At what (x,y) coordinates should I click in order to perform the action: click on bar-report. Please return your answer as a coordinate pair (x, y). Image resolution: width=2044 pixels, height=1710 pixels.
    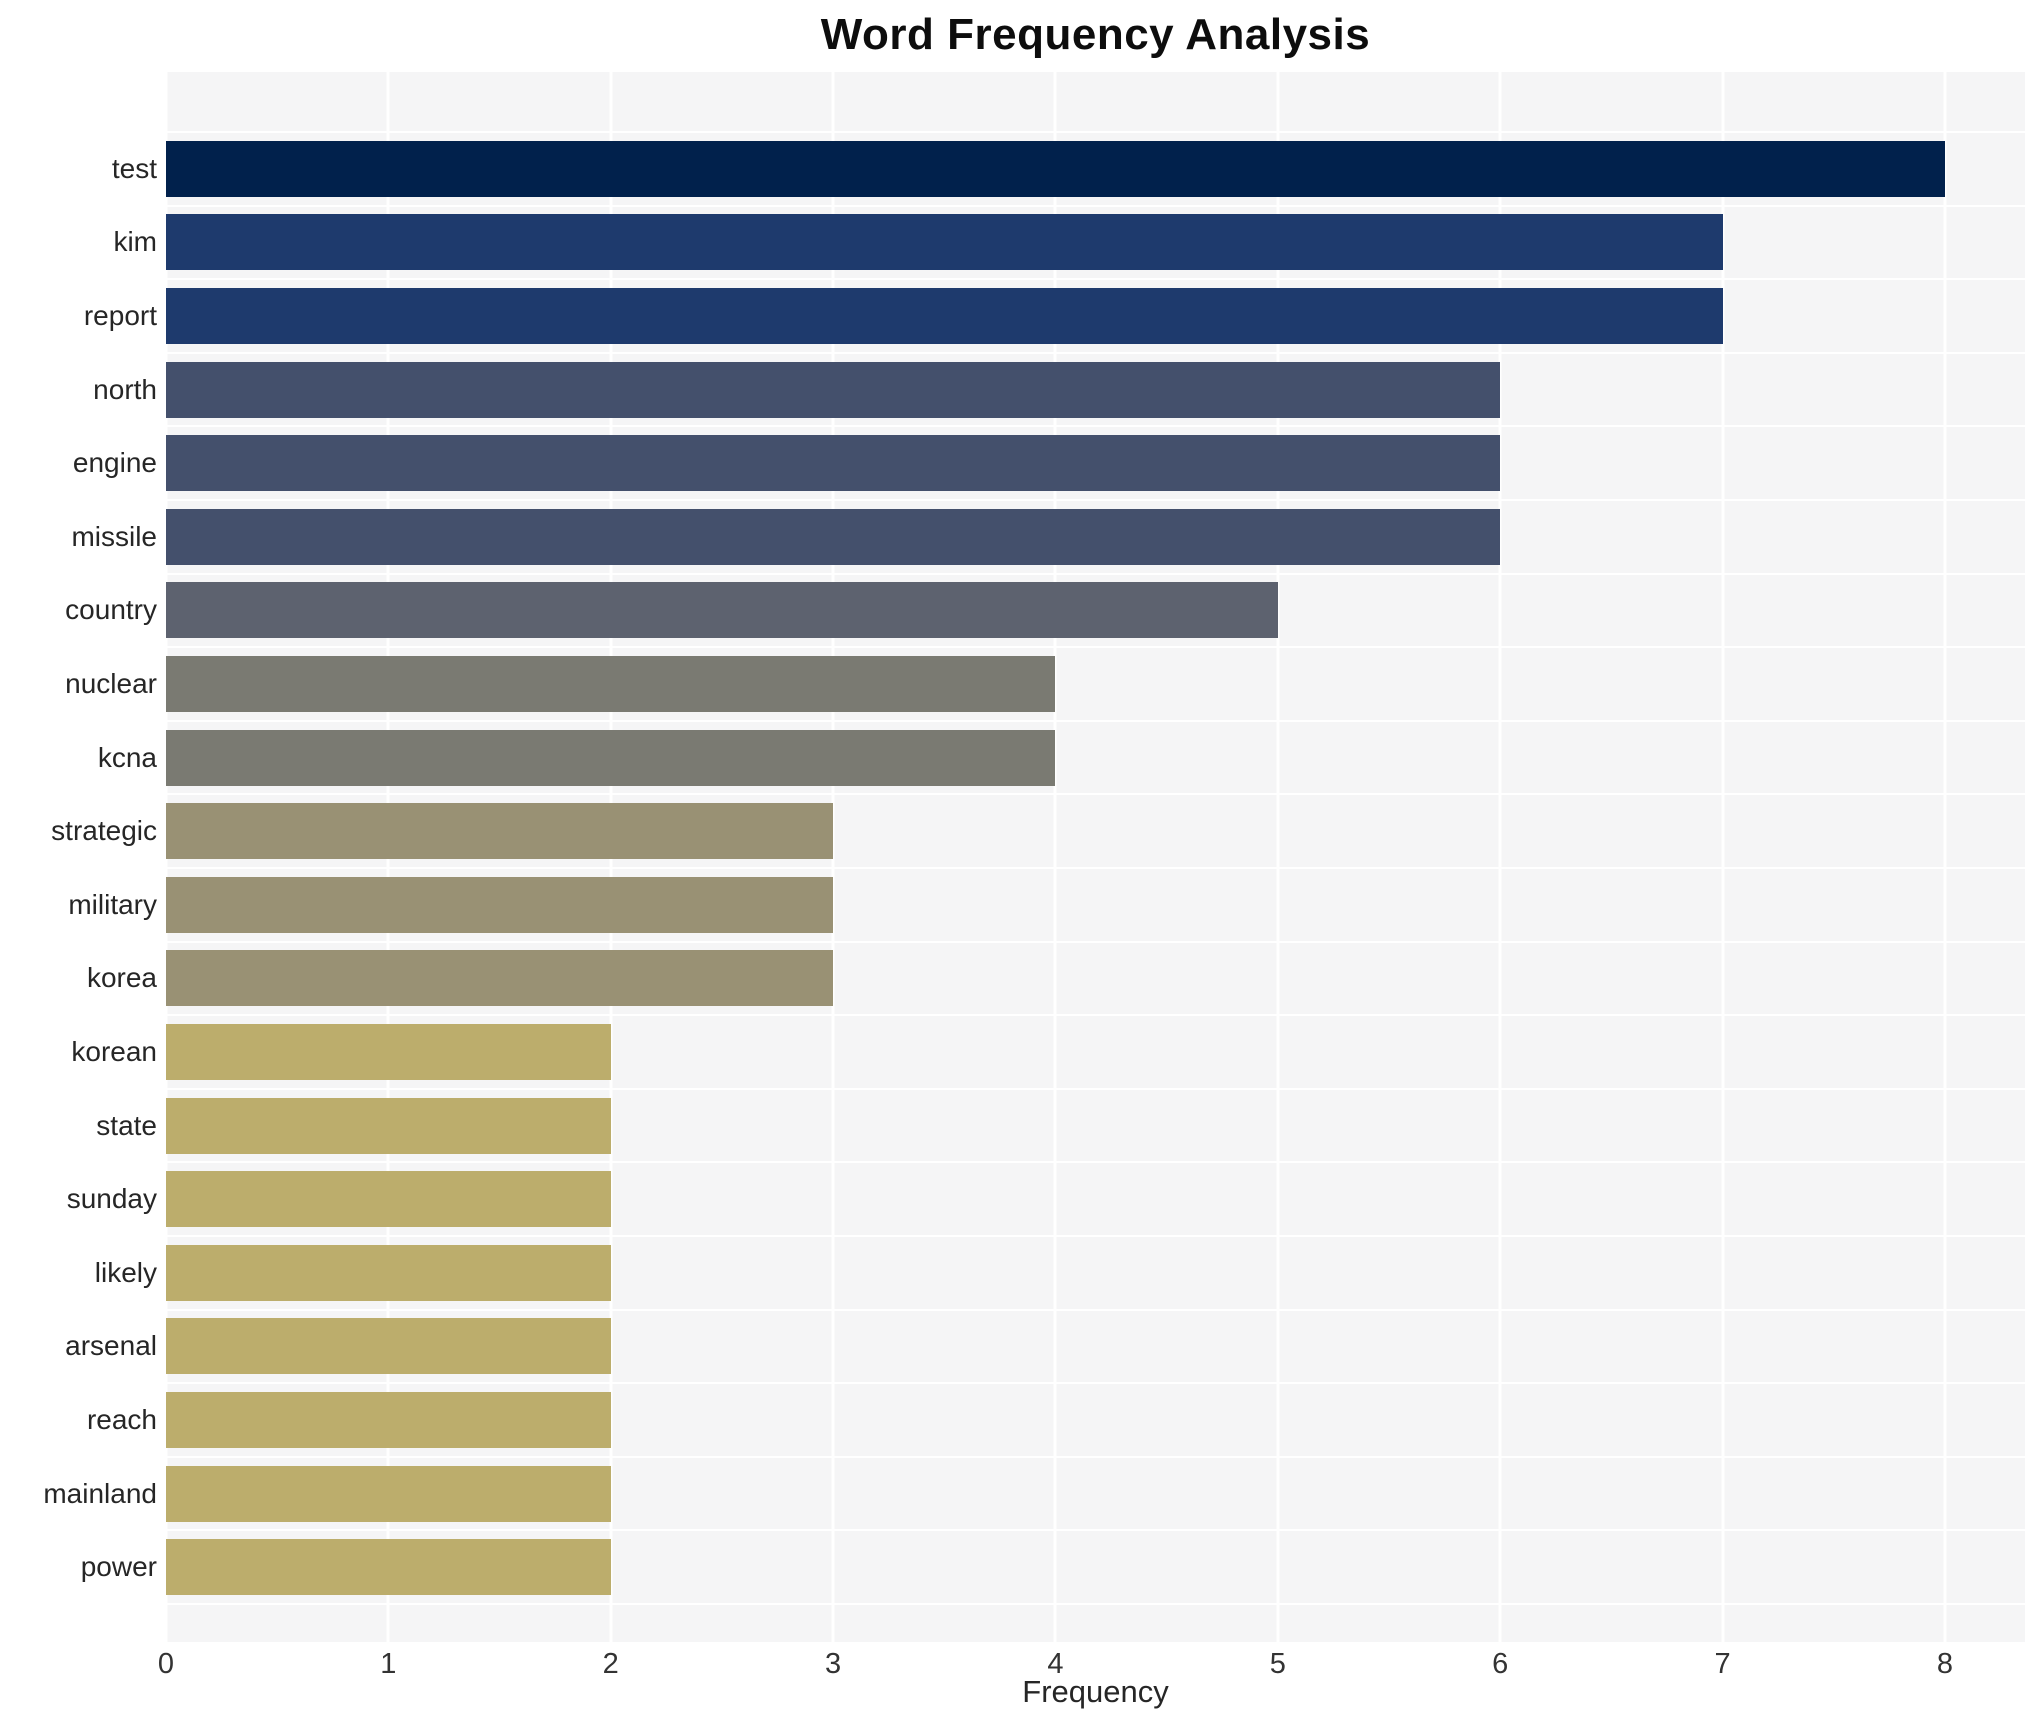
    Looking at the image, I should click on (944, 316).